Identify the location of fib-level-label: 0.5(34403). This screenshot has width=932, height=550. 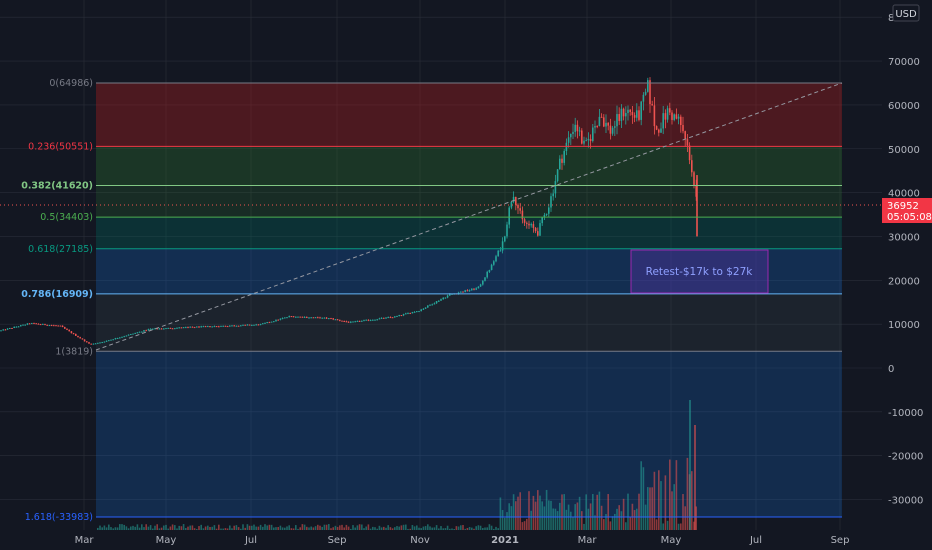
(66, 217).